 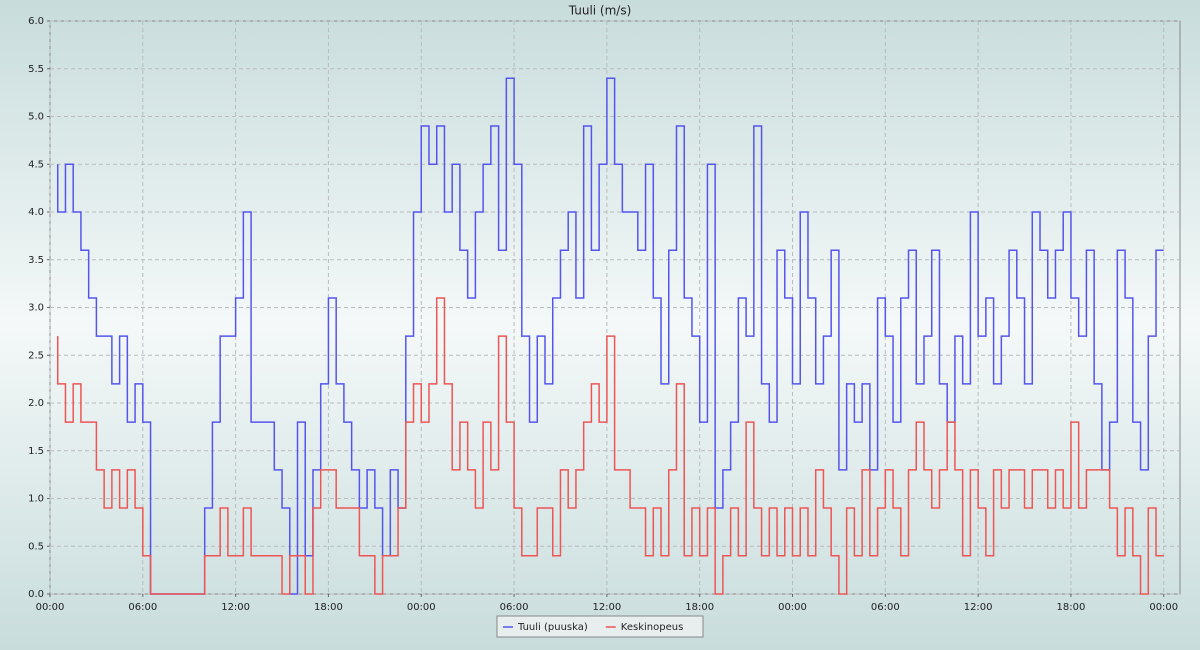 I want to click on chart-title: Tuuli (m/s), so click(x=600, y=11).